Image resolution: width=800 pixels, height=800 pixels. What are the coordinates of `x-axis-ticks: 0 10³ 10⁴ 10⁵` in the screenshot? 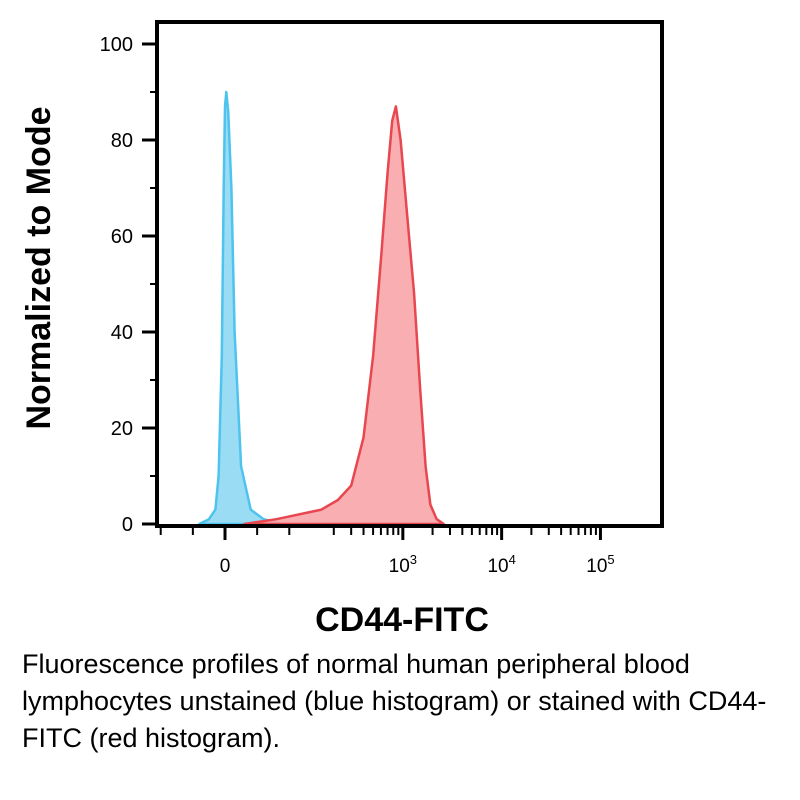 It's located at (417, 551).